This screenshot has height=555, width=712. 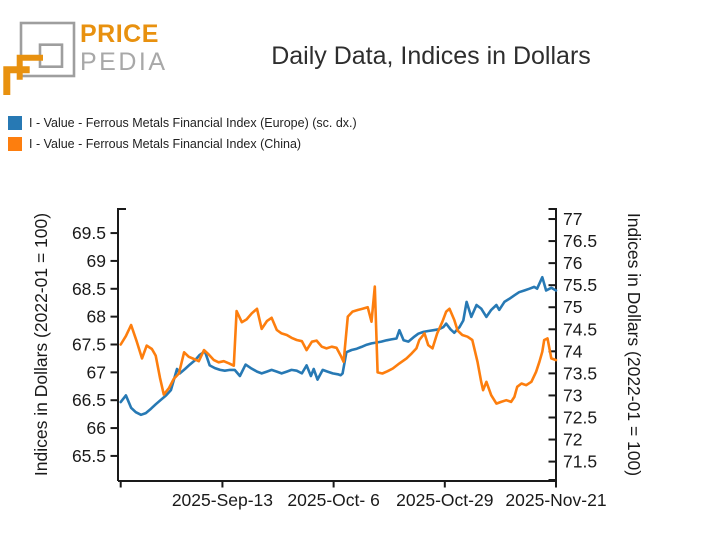 What do you see at coordinates (573, 351) in the screenshot?
I see `right-axis-tick-label: 74` at bounding box center [573, 351].